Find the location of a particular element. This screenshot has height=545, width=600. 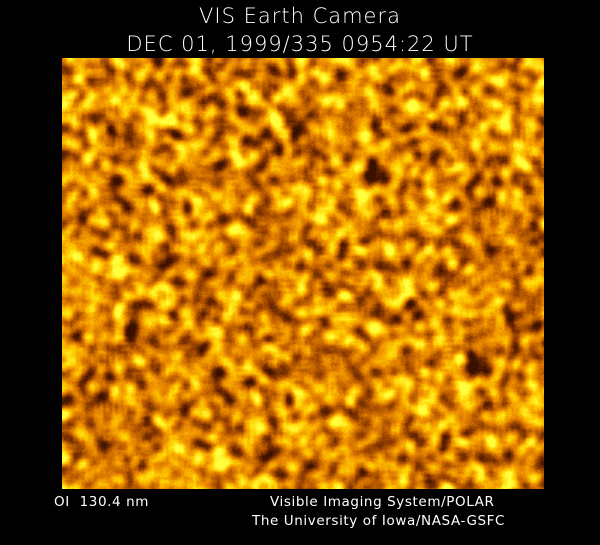

instrument-label: Visible Imaging System/POLAR is located at coordinates (382, 502).